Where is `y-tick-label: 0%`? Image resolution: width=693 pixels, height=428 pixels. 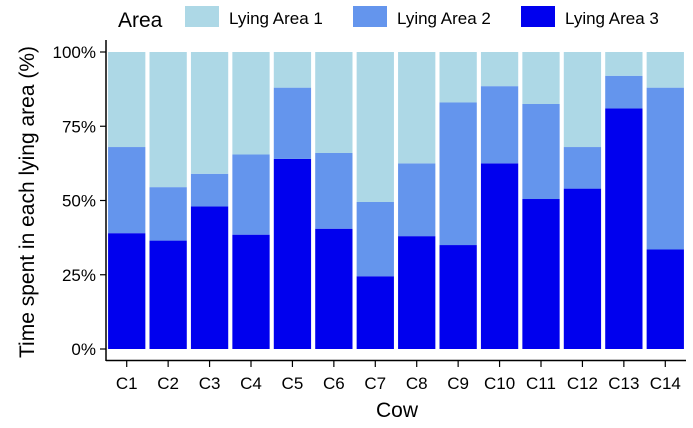
y-tick-label: 0% is located at coordinates (83, 349).